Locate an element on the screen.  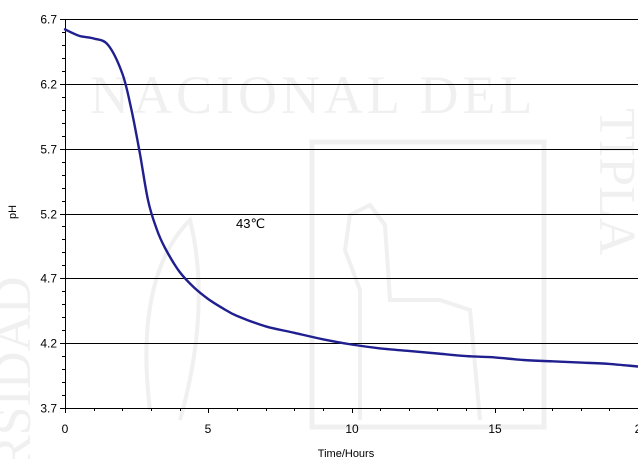
x-tick-label: 10 is located at coordinates (352, 429).